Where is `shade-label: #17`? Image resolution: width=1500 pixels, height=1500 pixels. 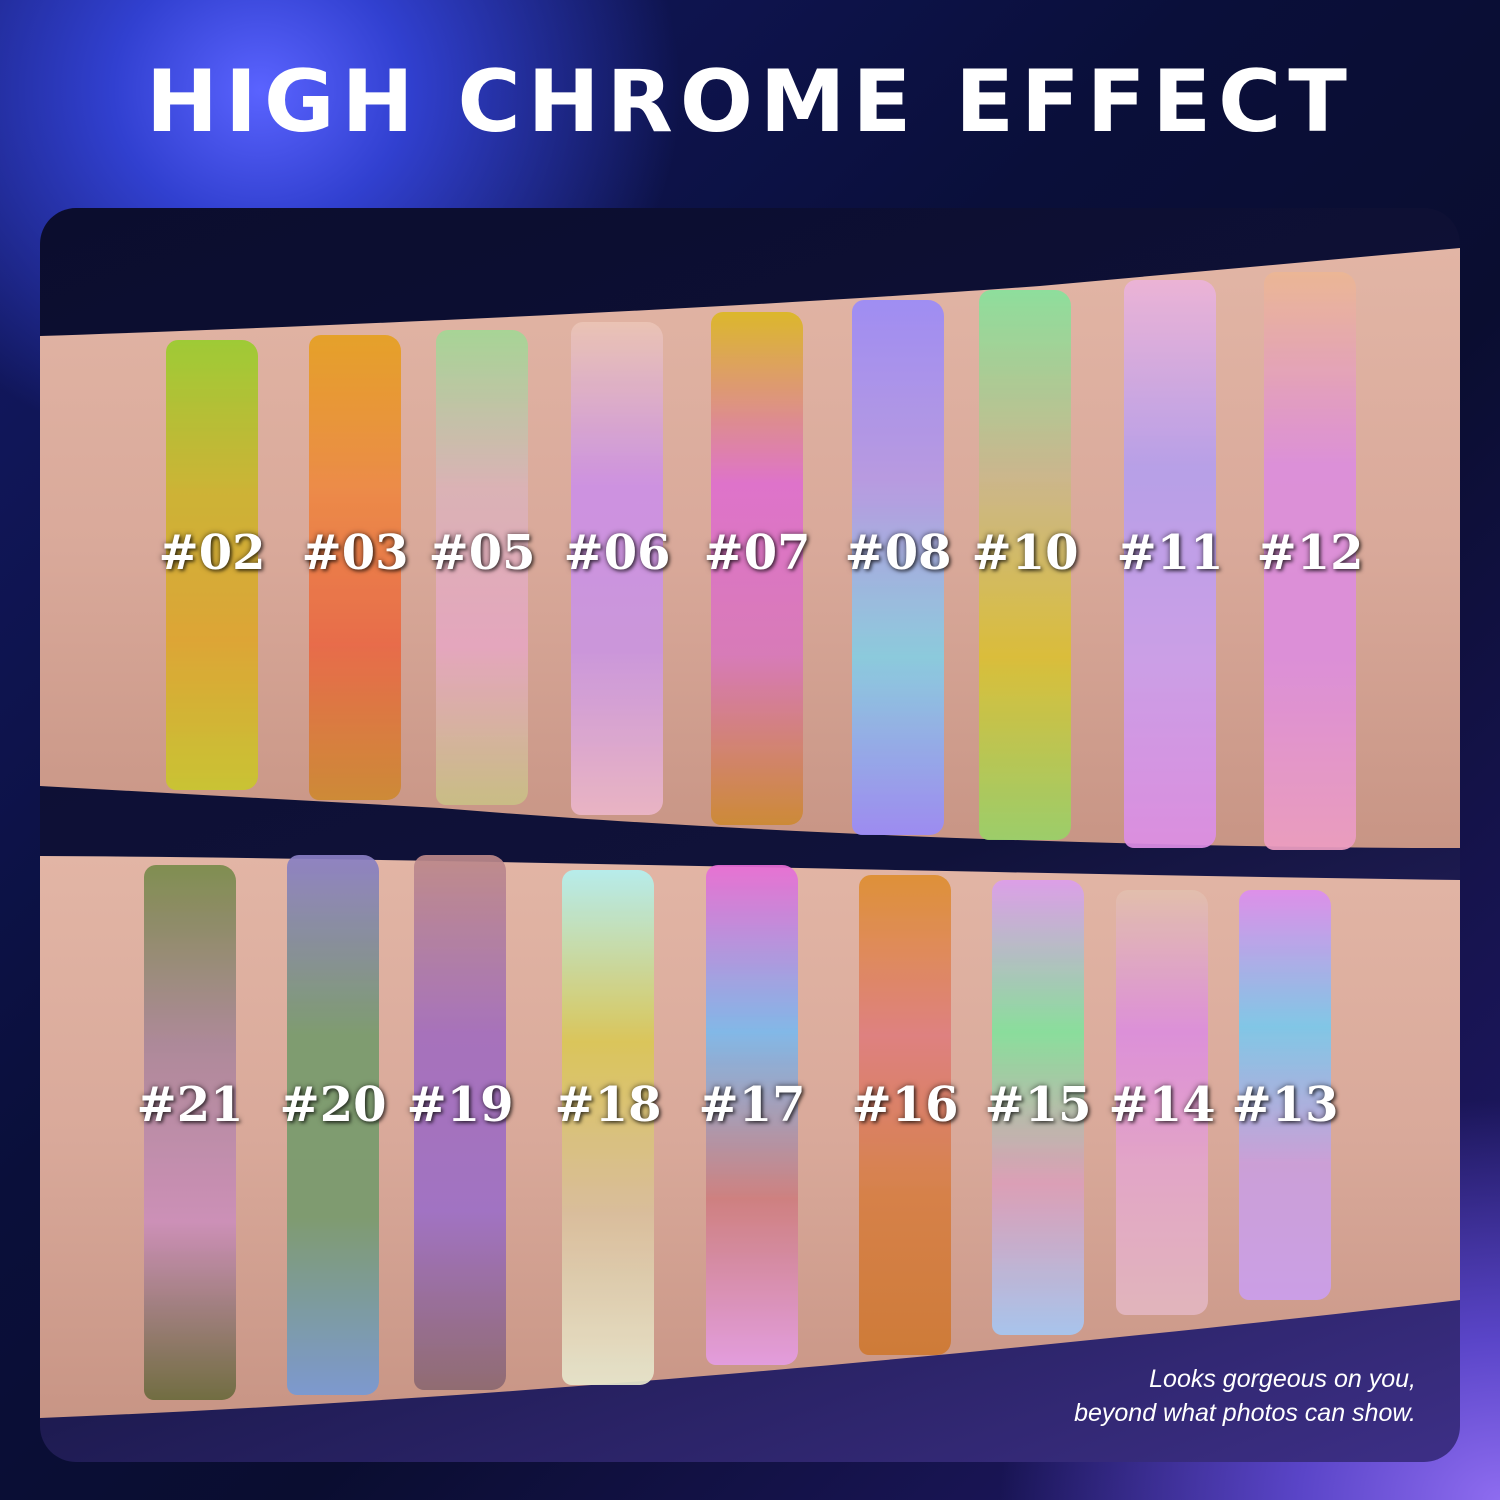 shade-label: #17 is located at coordinates (752, 1105).